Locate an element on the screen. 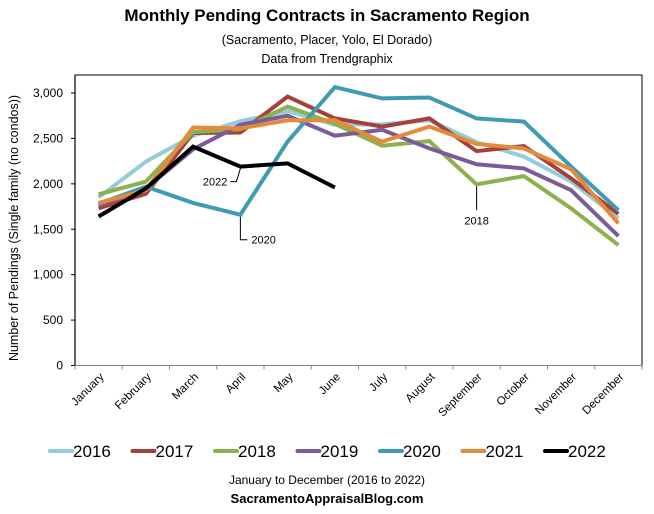 This screenshot has width=654, height=514. chart-subtitle-source: Data from Trendgraphix is located at coordinates (327, 59).